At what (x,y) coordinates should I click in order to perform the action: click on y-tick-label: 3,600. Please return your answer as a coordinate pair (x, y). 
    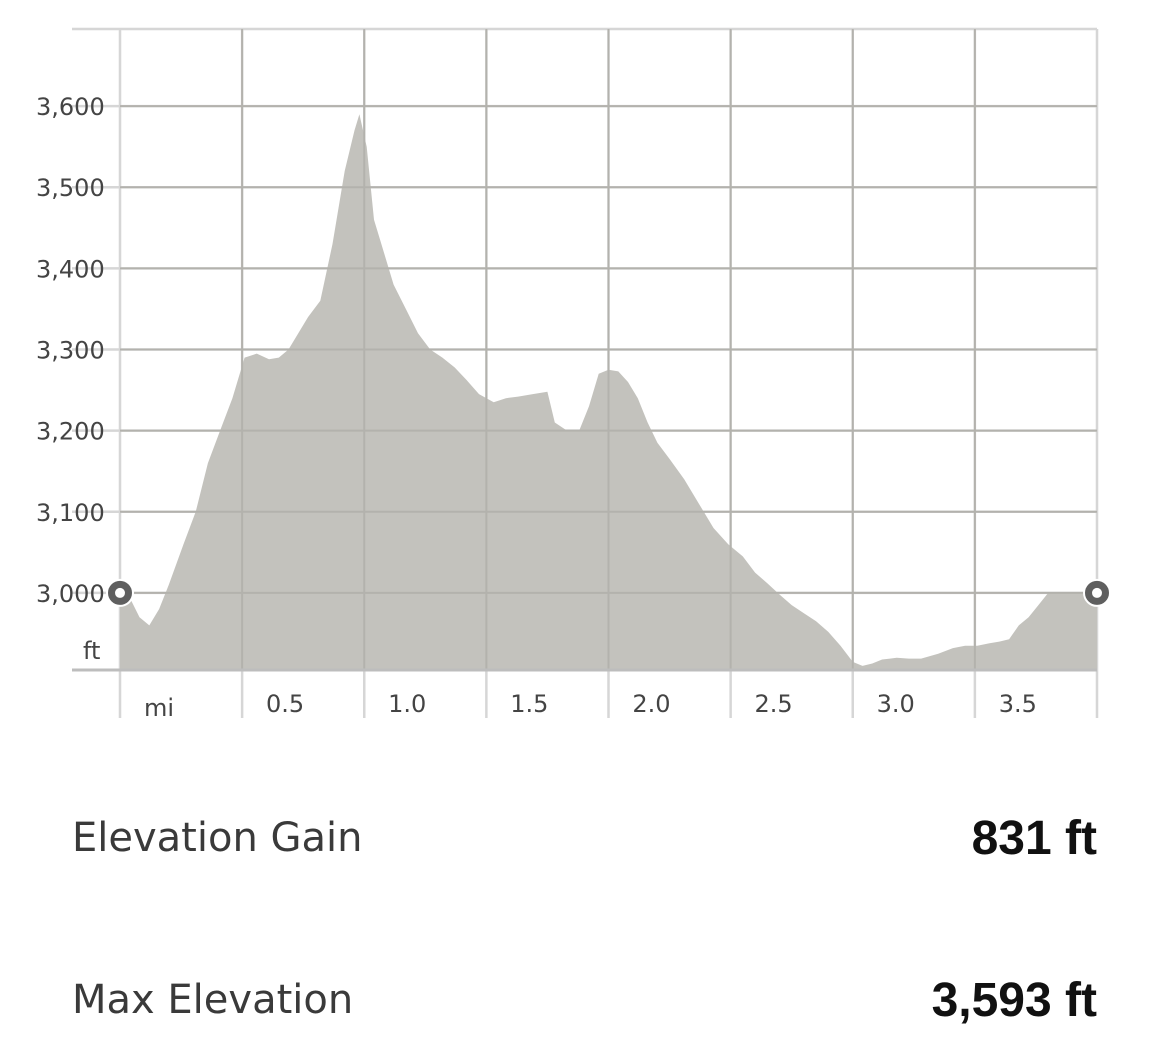
    Looking at the image, I should click on (70, 107).